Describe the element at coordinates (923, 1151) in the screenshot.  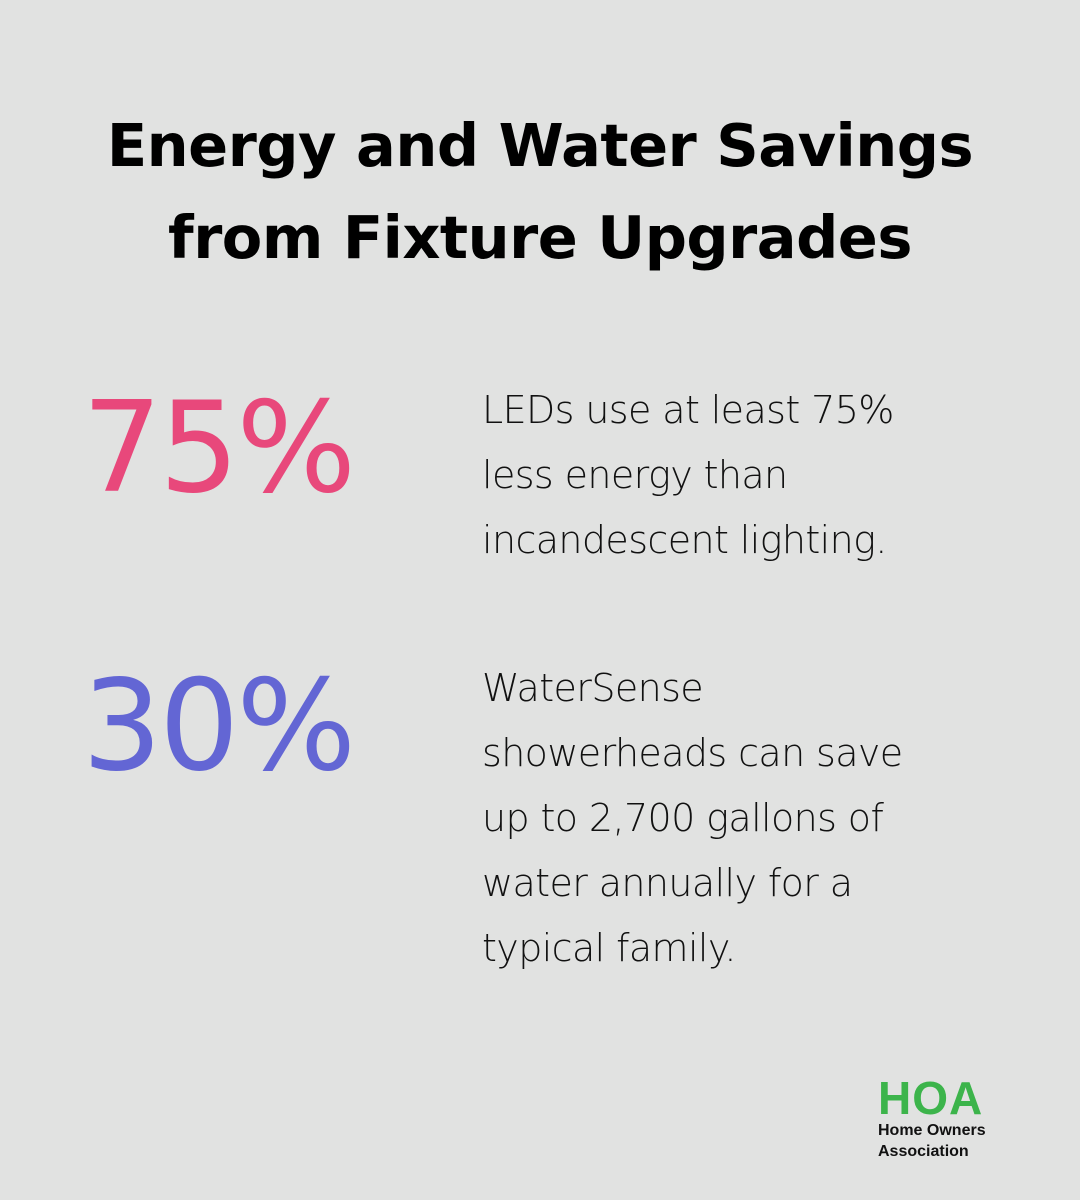
I see `hoa-logo-line-2: Association` at that location.